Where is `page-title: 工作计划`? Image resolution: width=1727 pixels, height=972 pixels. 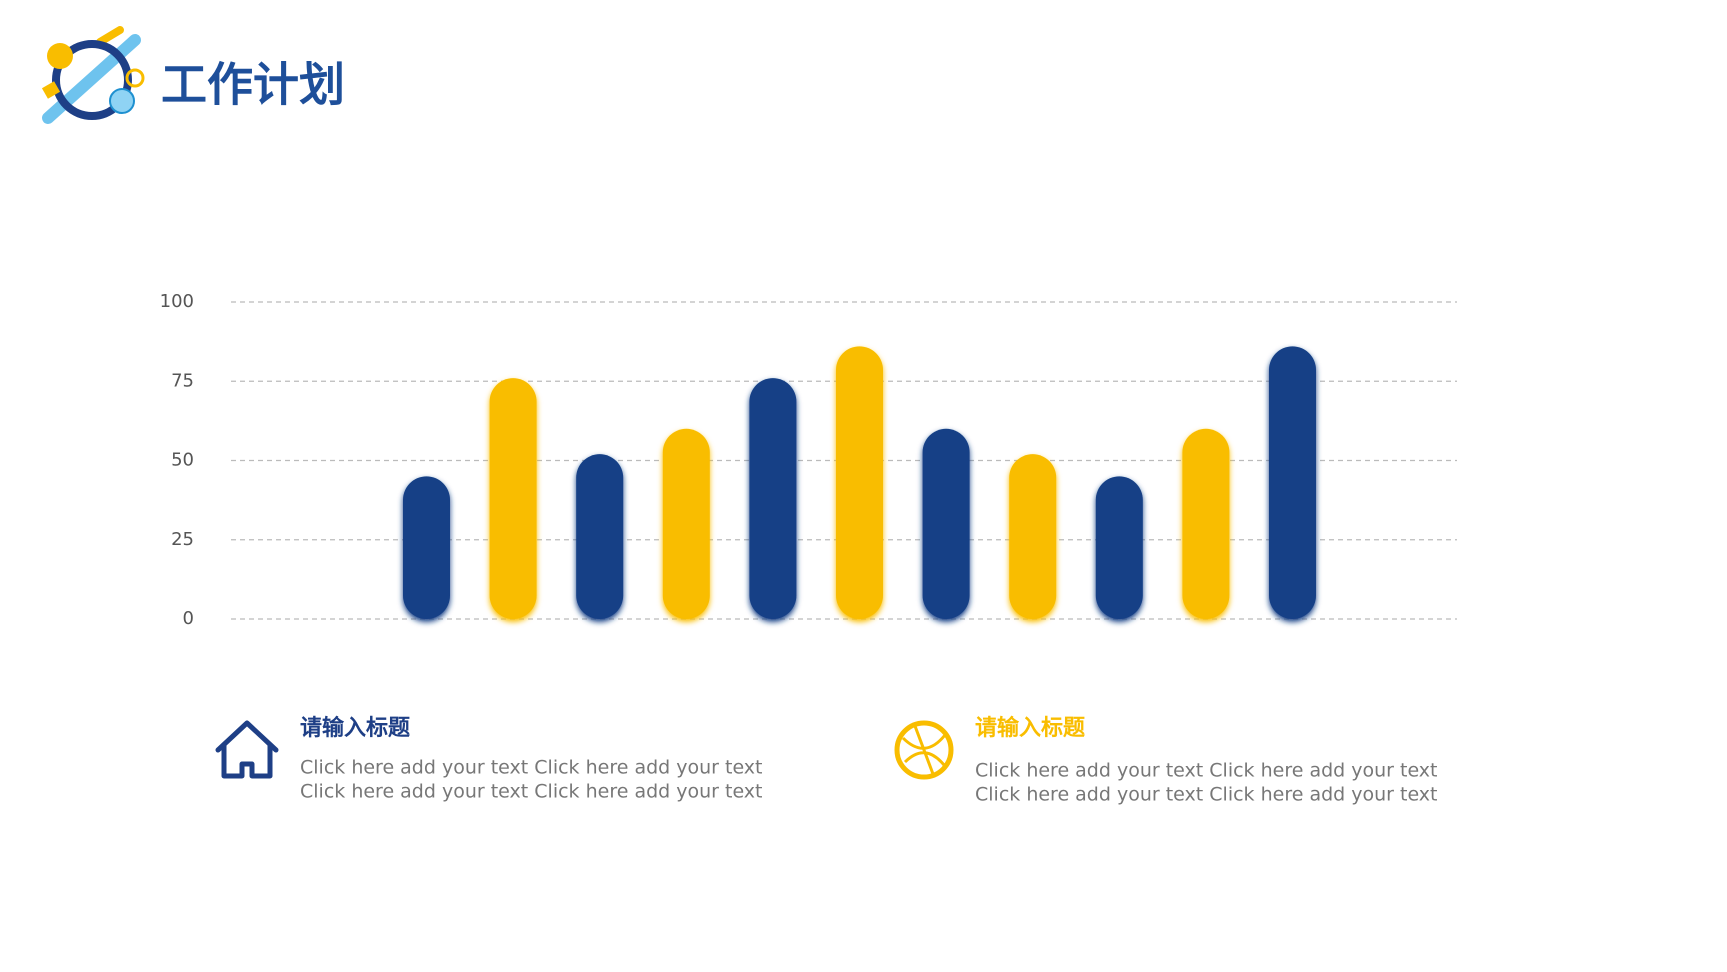 page-title: 工作计划 is located at coordinates (253, 85).